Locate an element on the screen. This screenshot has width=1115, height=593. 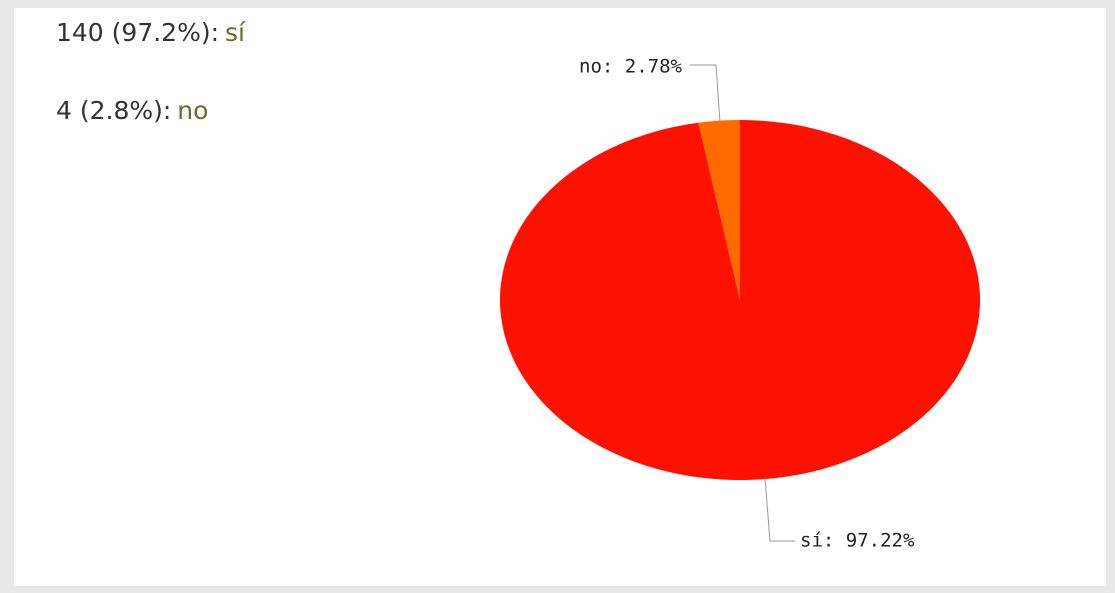
summary-item: 140 (97.2%): sí is located at coordinates (150, 32).